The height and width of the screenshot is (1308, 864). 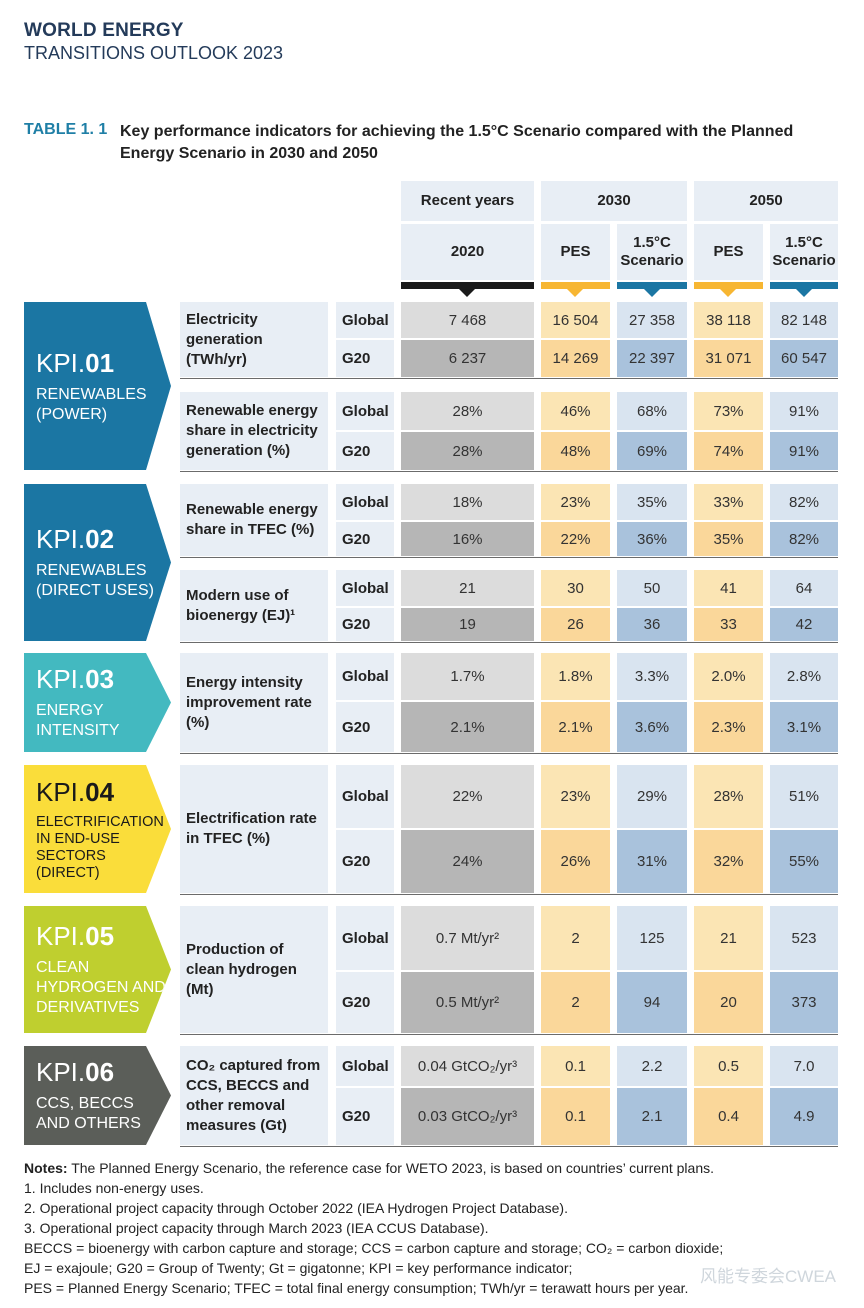 I want to click on value-cell: 3.6%, so click(x=652, y=727).